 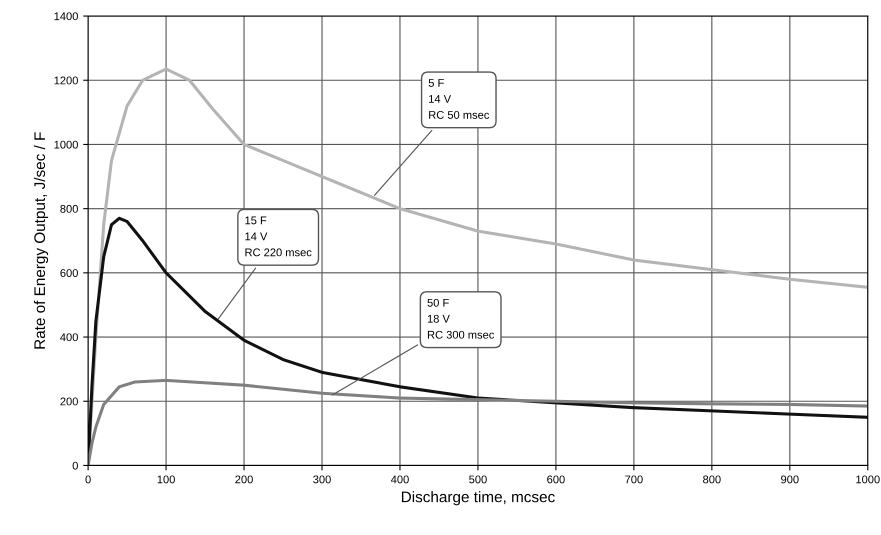 I want to click on x-axis-title: Discharge time, mcsec, so click(x=478, y=498).